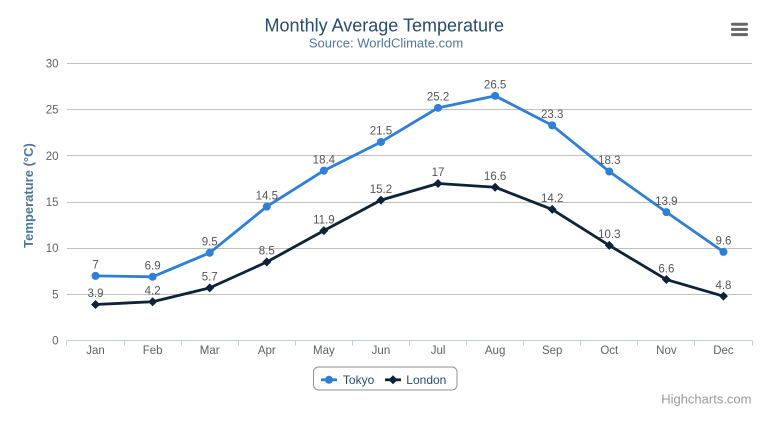 The width and height of the screenshot is (769, 421). I want to click on svg-text: Temperature (°C), so click(28, 195).